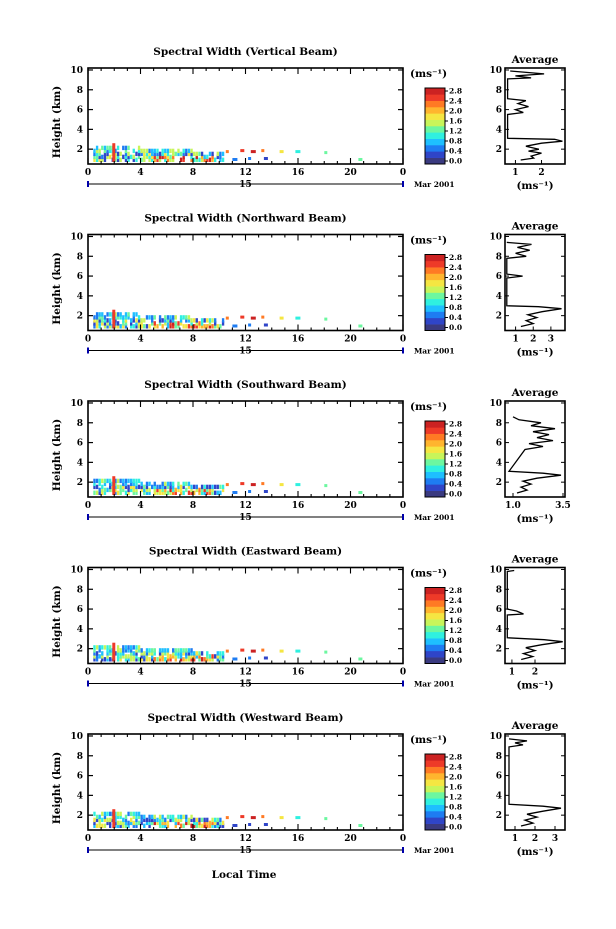  I want to click on avg-x-tick-label: 2, so click(535, 839).